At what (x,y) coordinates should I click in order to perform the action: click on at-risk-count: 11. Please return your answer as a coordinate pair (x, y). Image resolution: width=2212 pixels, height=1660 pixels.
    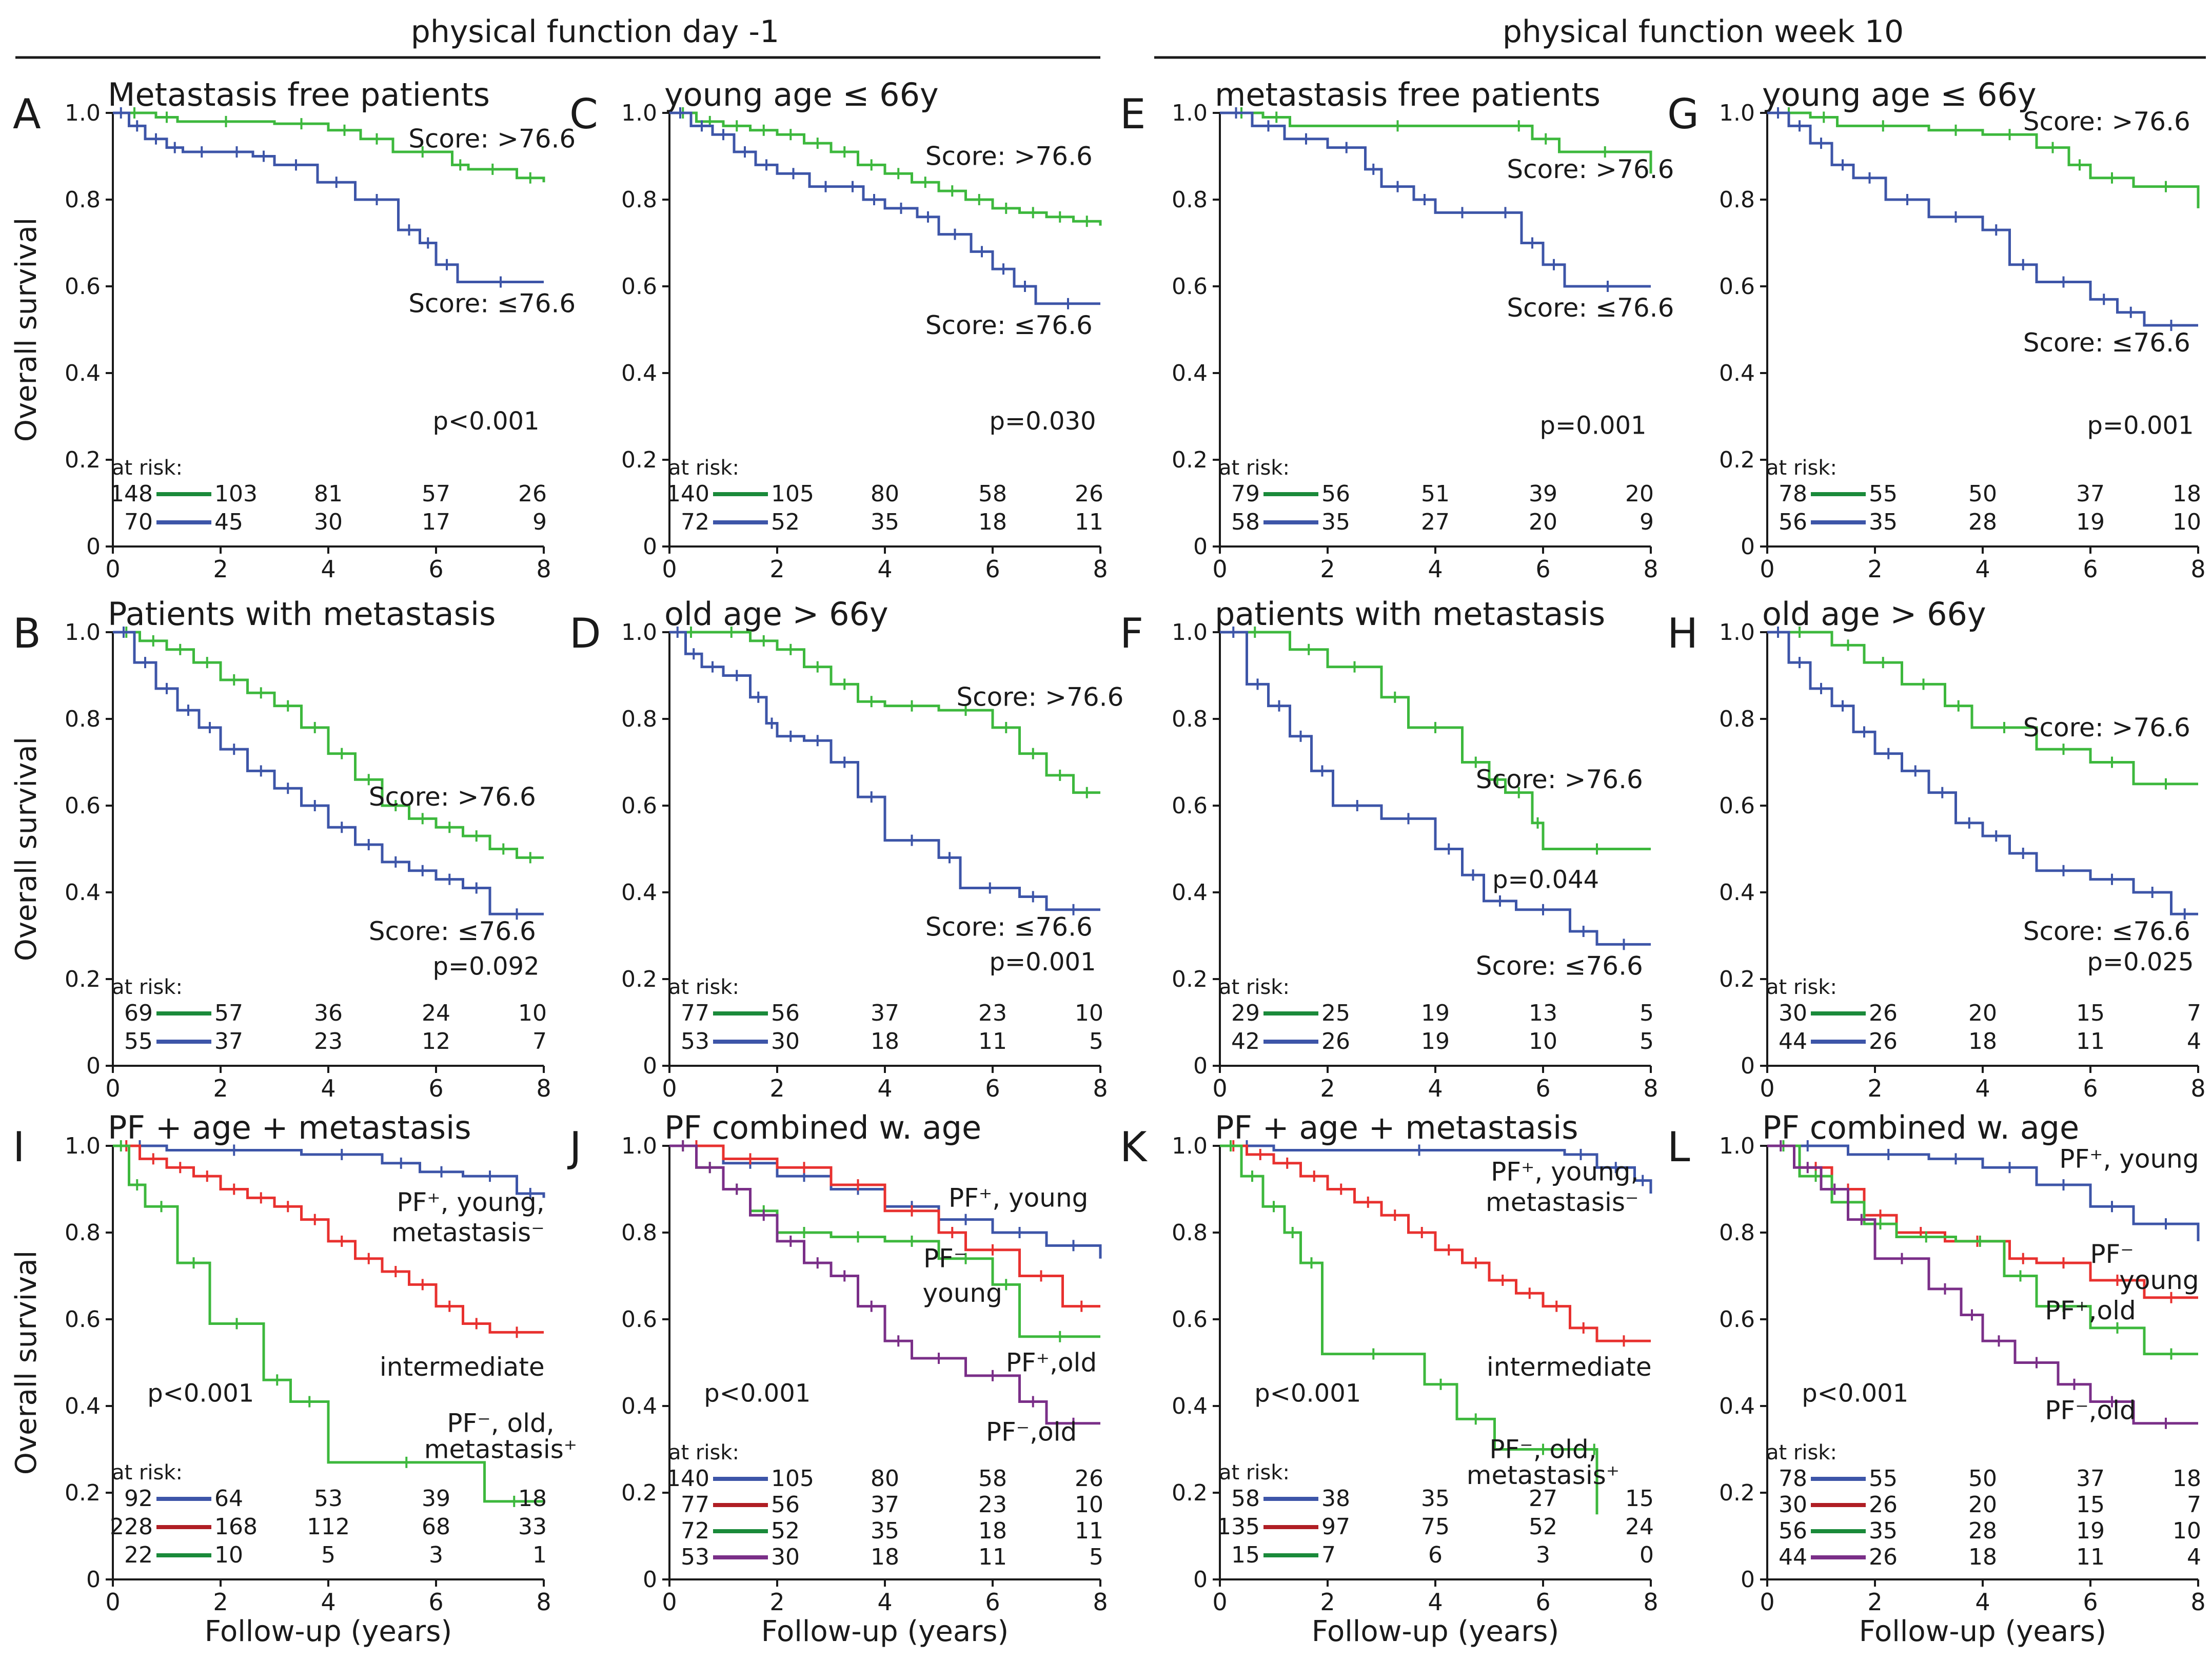
    Looking at the image, I should click on (992, 1041).